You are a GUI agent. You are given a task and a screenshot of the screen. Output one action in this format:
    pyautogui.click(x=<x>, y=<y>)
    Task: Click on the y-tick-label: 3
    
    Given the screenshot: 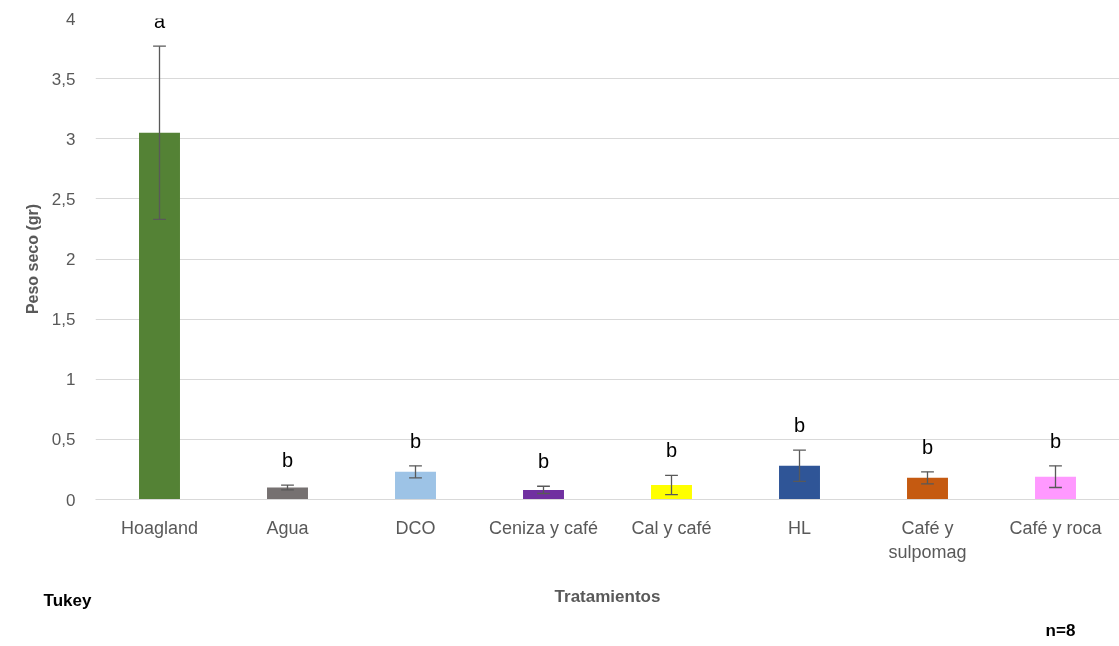 What is the action you would take?
    pyautogui.click(x=71, y=139)
    